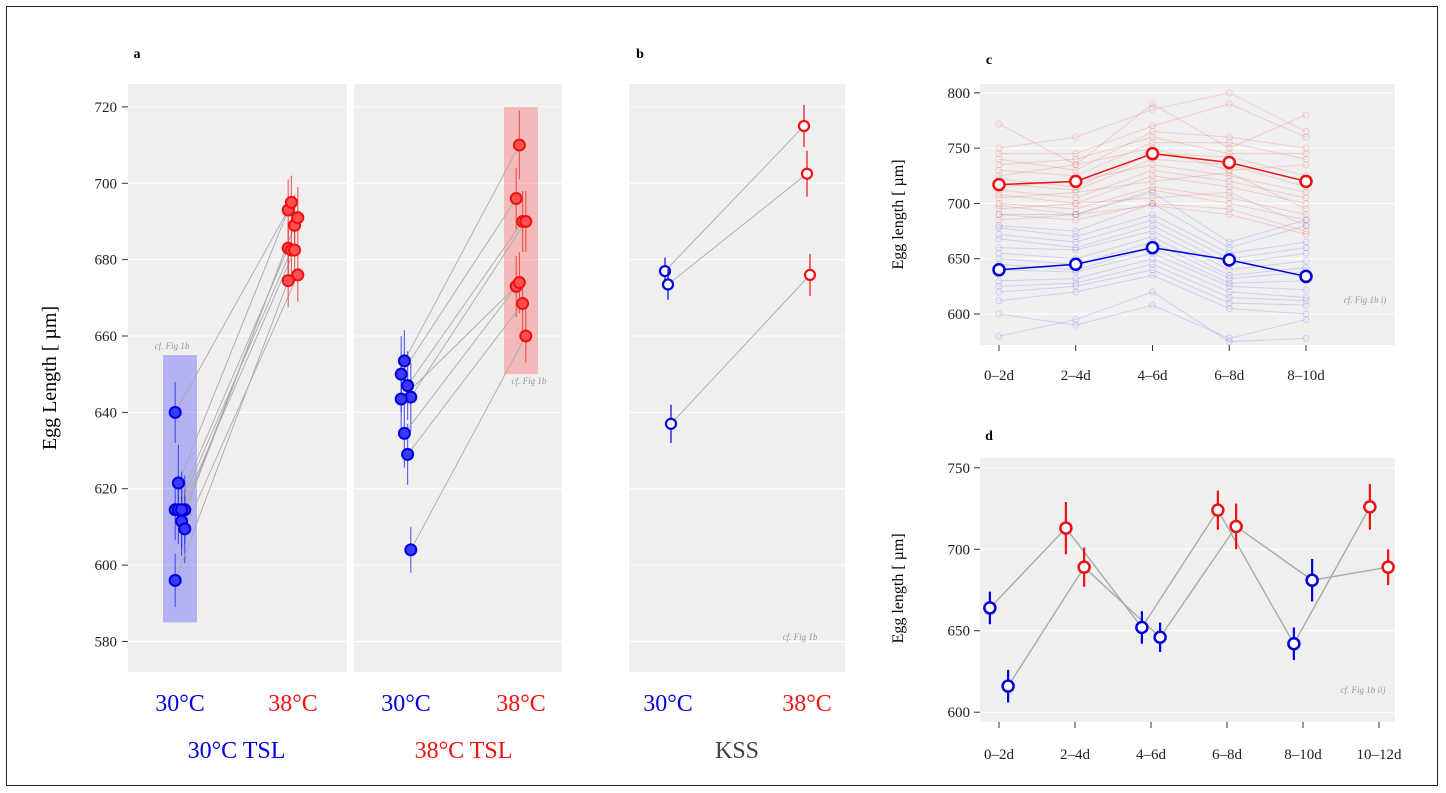  What do you see at coordinates (106, 642) in the screenshot?
I see `y-tick-label: 580` at bounding box center [106, 642].